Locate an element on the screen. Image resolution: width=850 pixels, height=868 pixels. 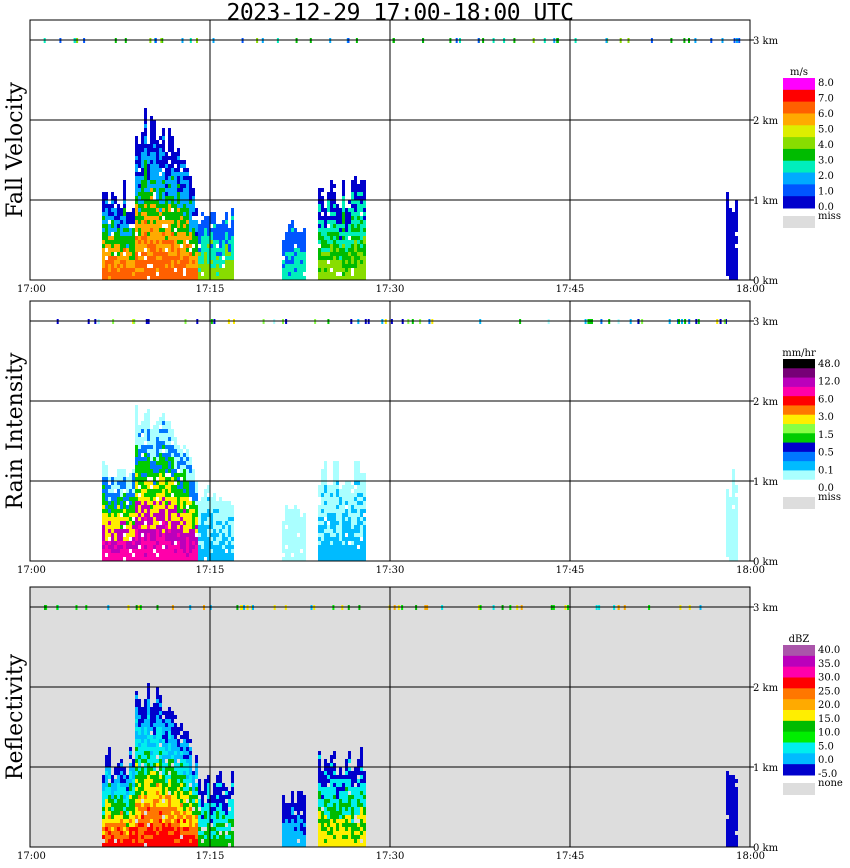
legend-swatch is located at coordinates (799, 202).